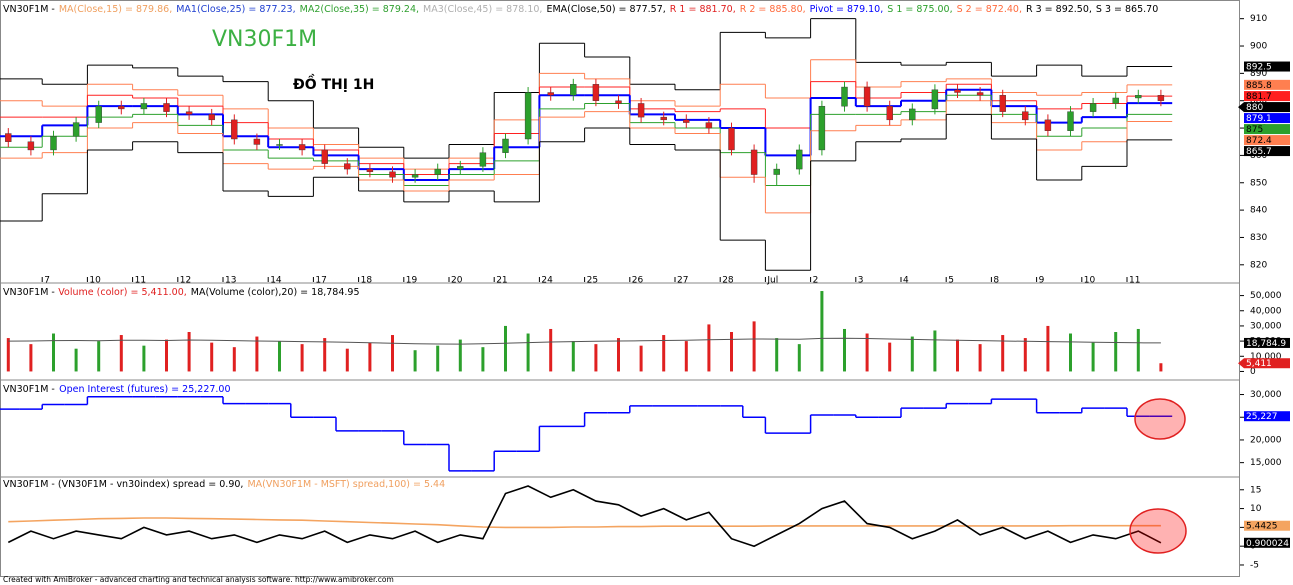 Image resolution: width=1293 pixels, height=585 pixels. Describe the element at coordinates (122, 292) in the screenshot. I see `header-item: Volume (color) = 5,411.00,` at that location.